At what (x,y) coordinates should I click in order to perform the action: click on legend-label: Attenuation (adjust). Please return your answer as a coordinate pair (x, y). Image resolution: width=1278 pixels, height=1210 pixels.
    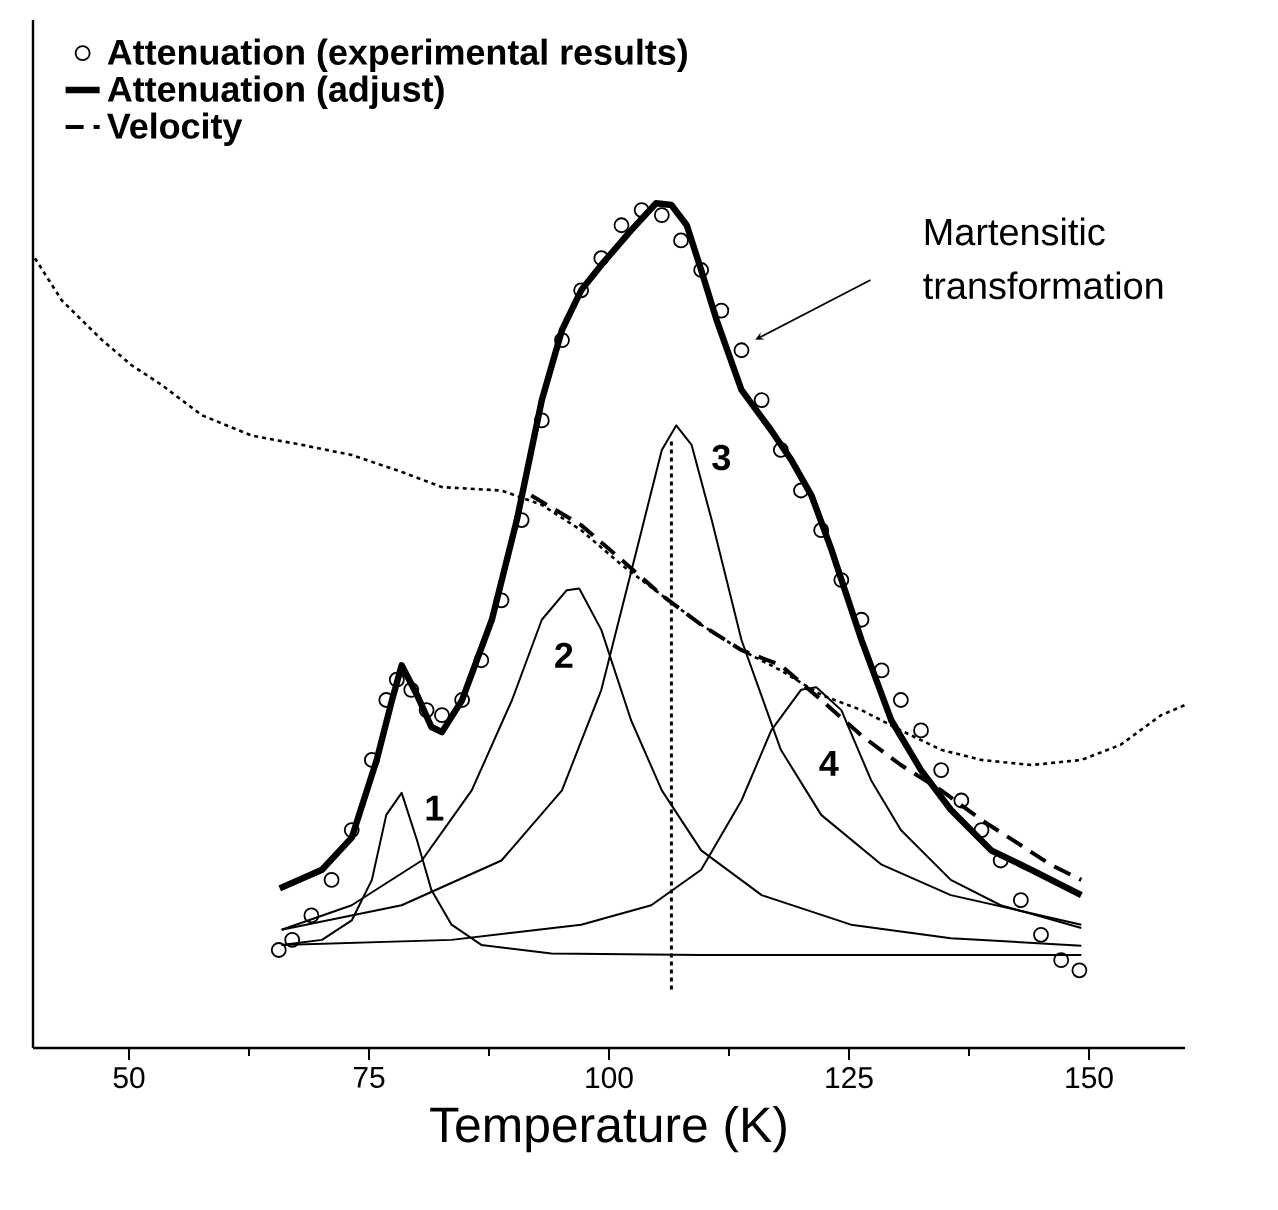
    Looking at the image, I should click on (275, 92).